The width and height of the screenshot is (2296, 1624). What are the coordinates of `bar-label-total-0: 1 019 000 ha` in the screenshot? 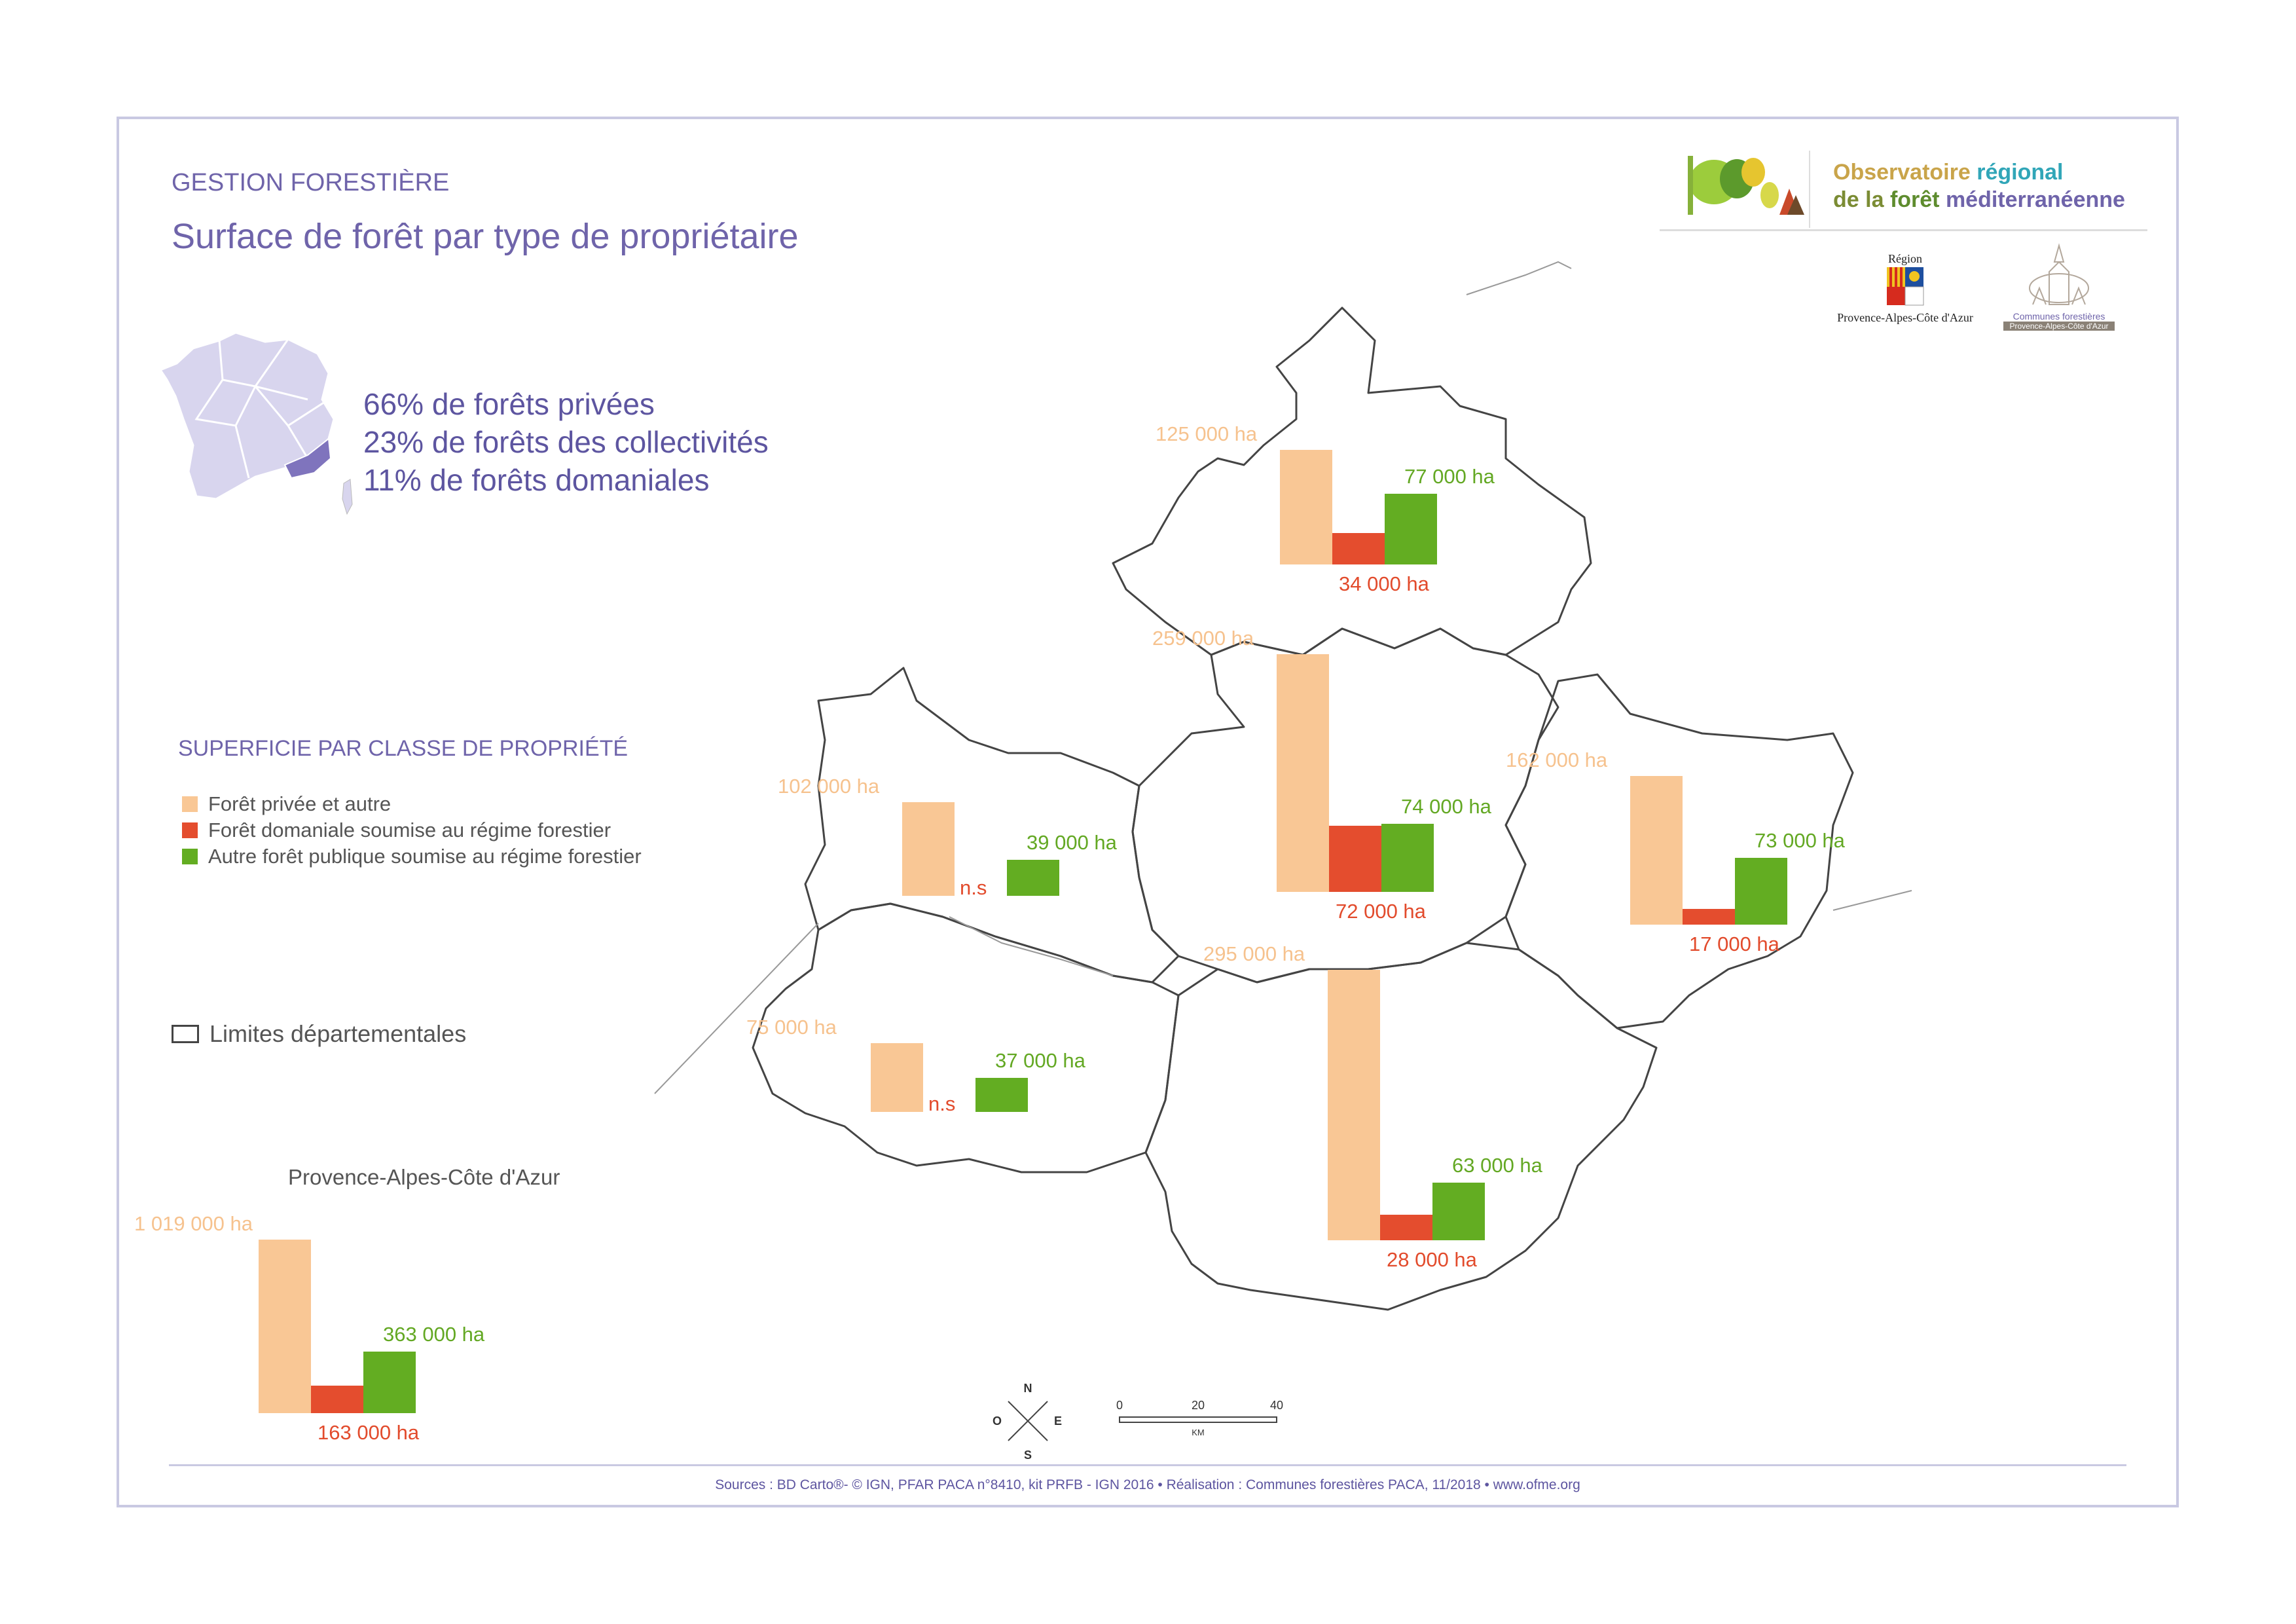 It's located at (193, 1224).